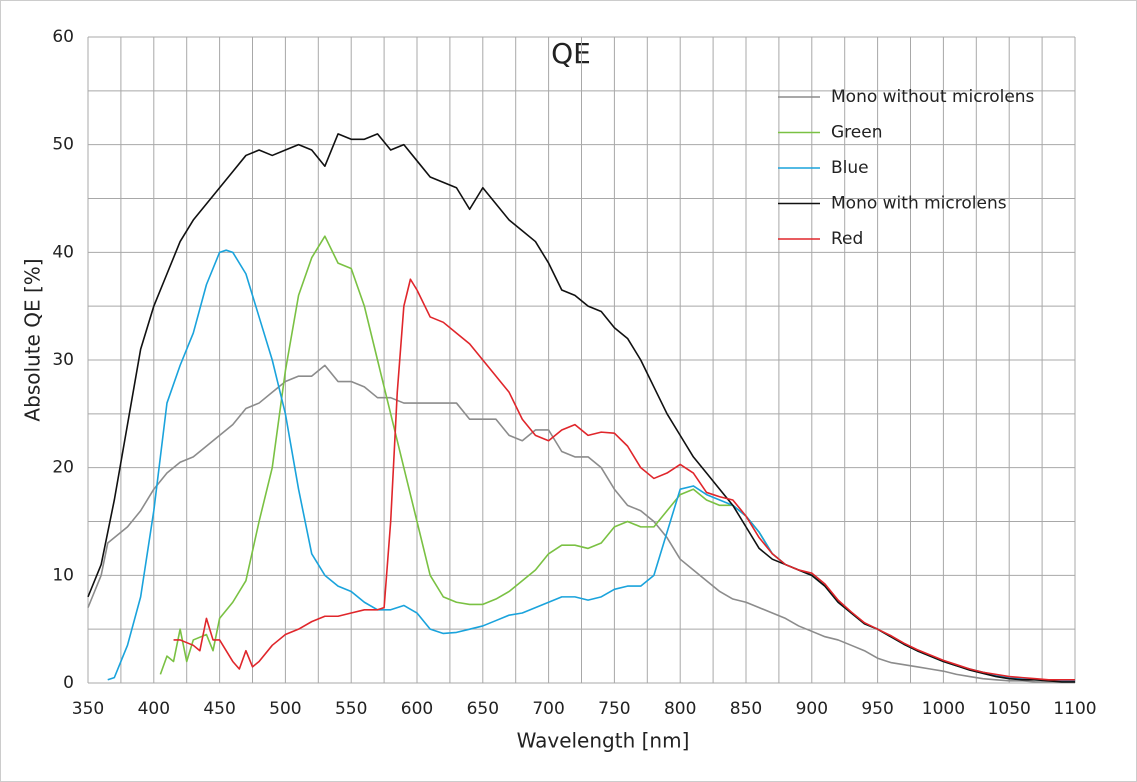 This screenshot has width=1137, height=782. What do you see at coordinates (847, 239) in the screenshot?
I see `legend-label: Red` at bounding box center [847, 239].